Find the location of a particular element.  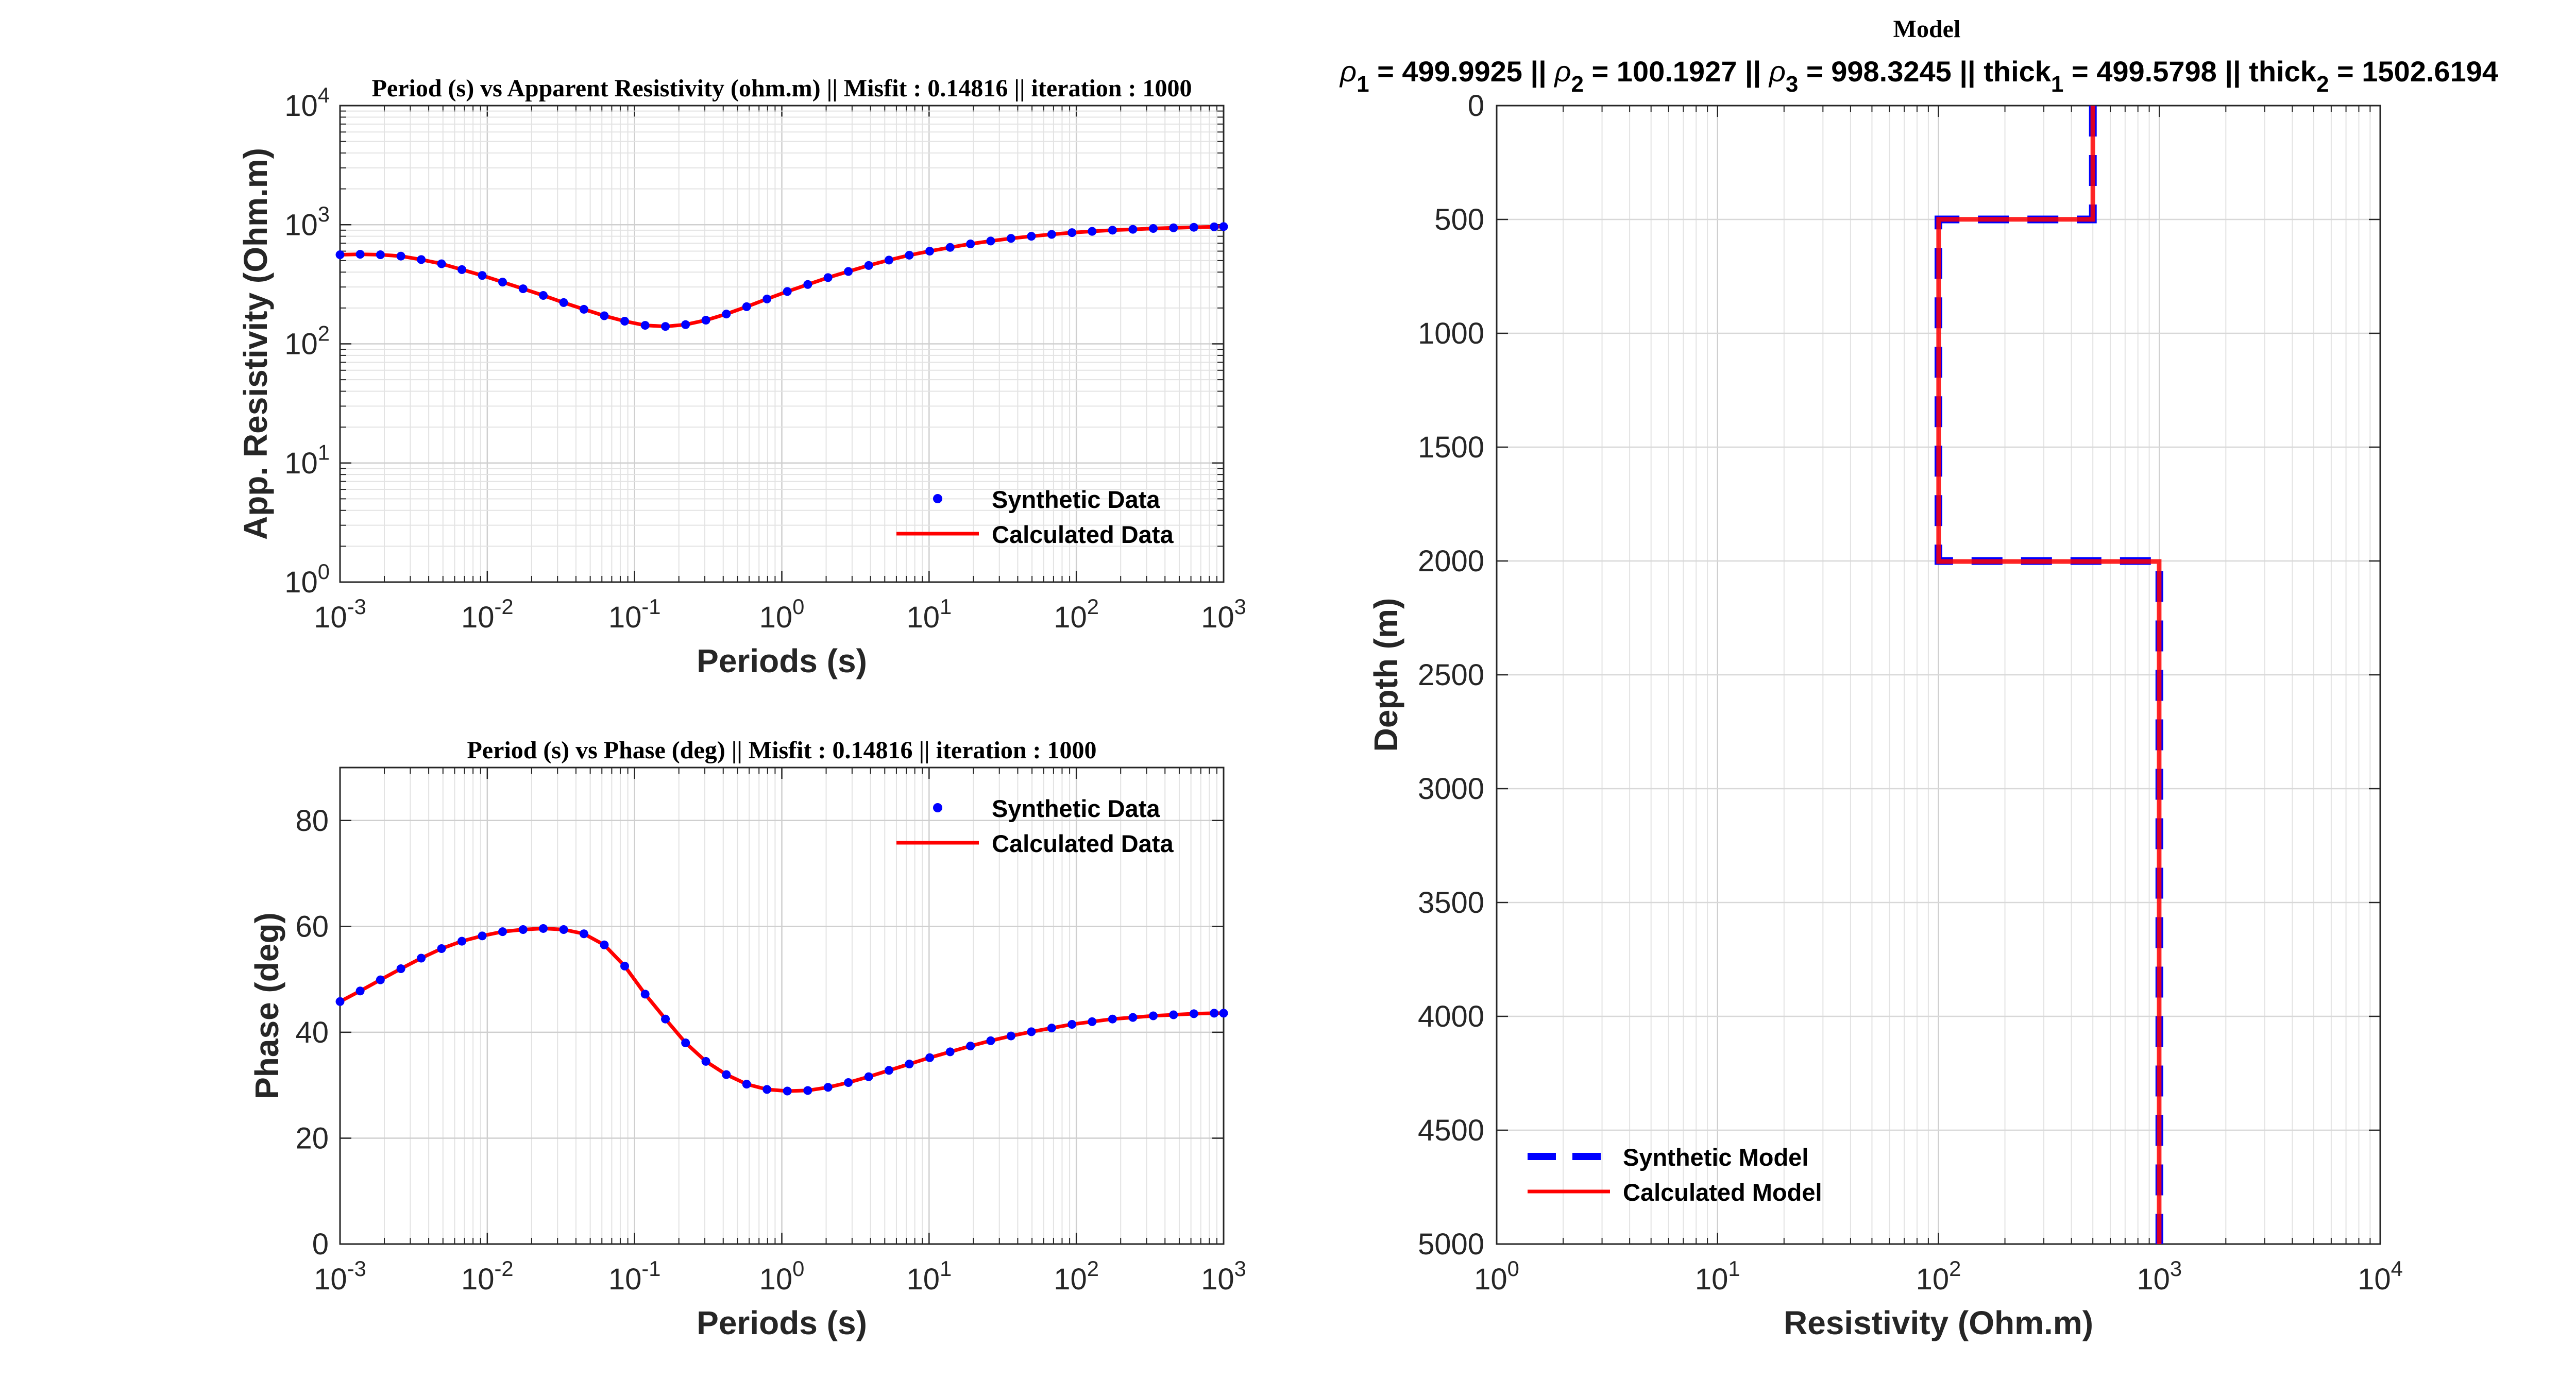

tick-label: 20 is located at coordinates (312, 1138).